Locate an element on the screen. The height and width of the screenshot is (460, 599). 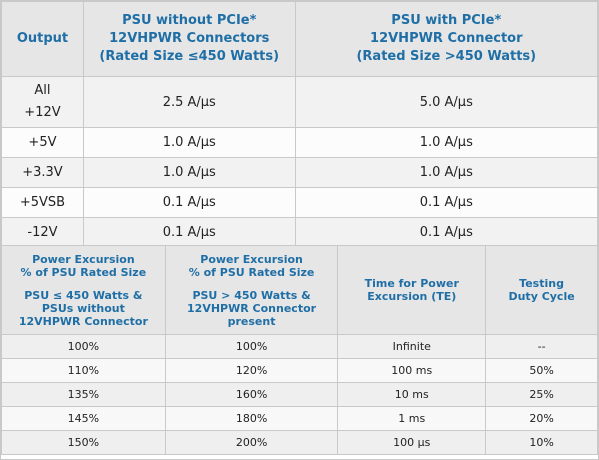
excursion-gt450-cell: 100% is located at coordinates (251, 346).